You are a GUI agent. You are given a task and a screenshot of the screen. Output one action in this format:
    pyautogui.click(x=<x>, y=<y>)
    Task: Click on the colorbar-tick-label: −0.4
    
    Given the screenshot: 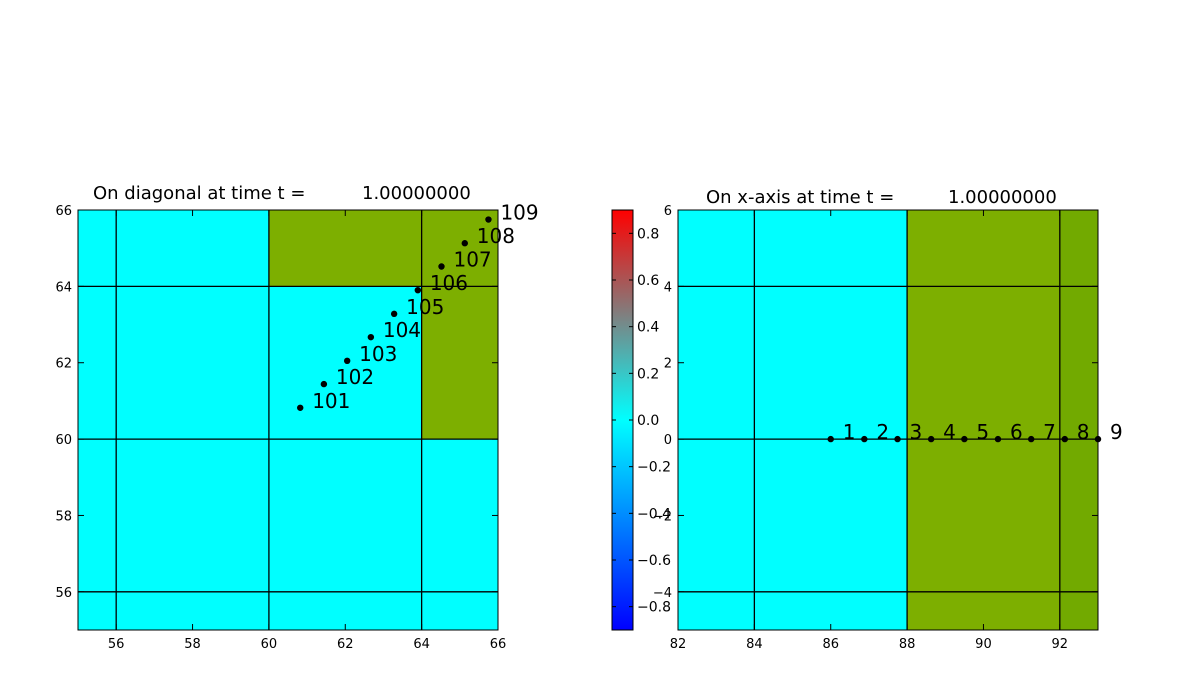 What is the action you would take?
    pyautogui.click(x=654, y=514)
    